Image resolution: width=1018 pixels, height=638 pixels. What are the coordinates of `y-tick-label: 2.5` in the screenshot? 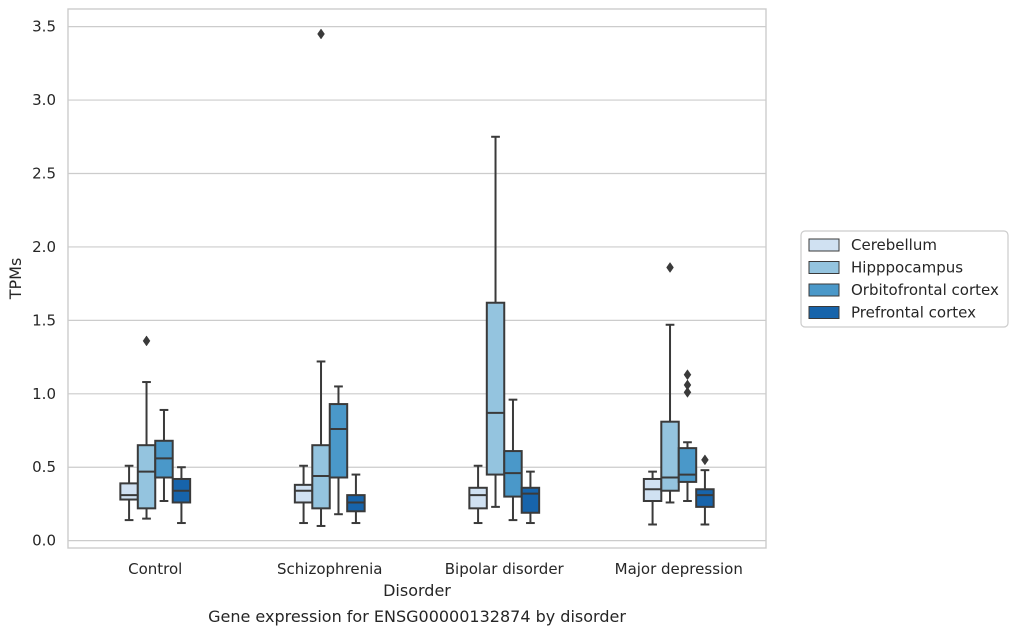 It's located at (44, 173).